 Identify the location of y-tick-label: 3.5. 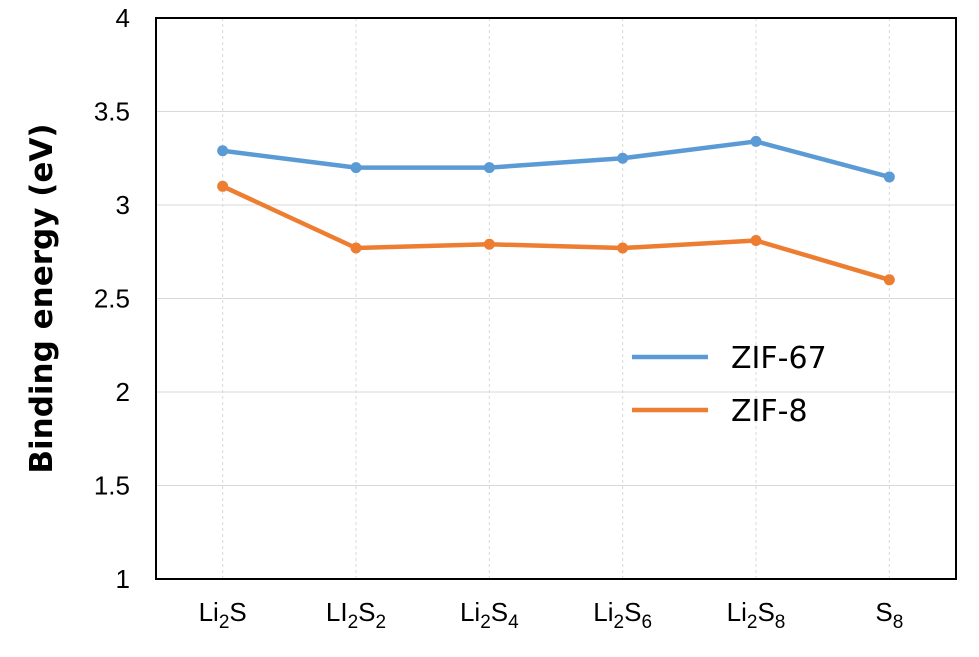
(112, 112).